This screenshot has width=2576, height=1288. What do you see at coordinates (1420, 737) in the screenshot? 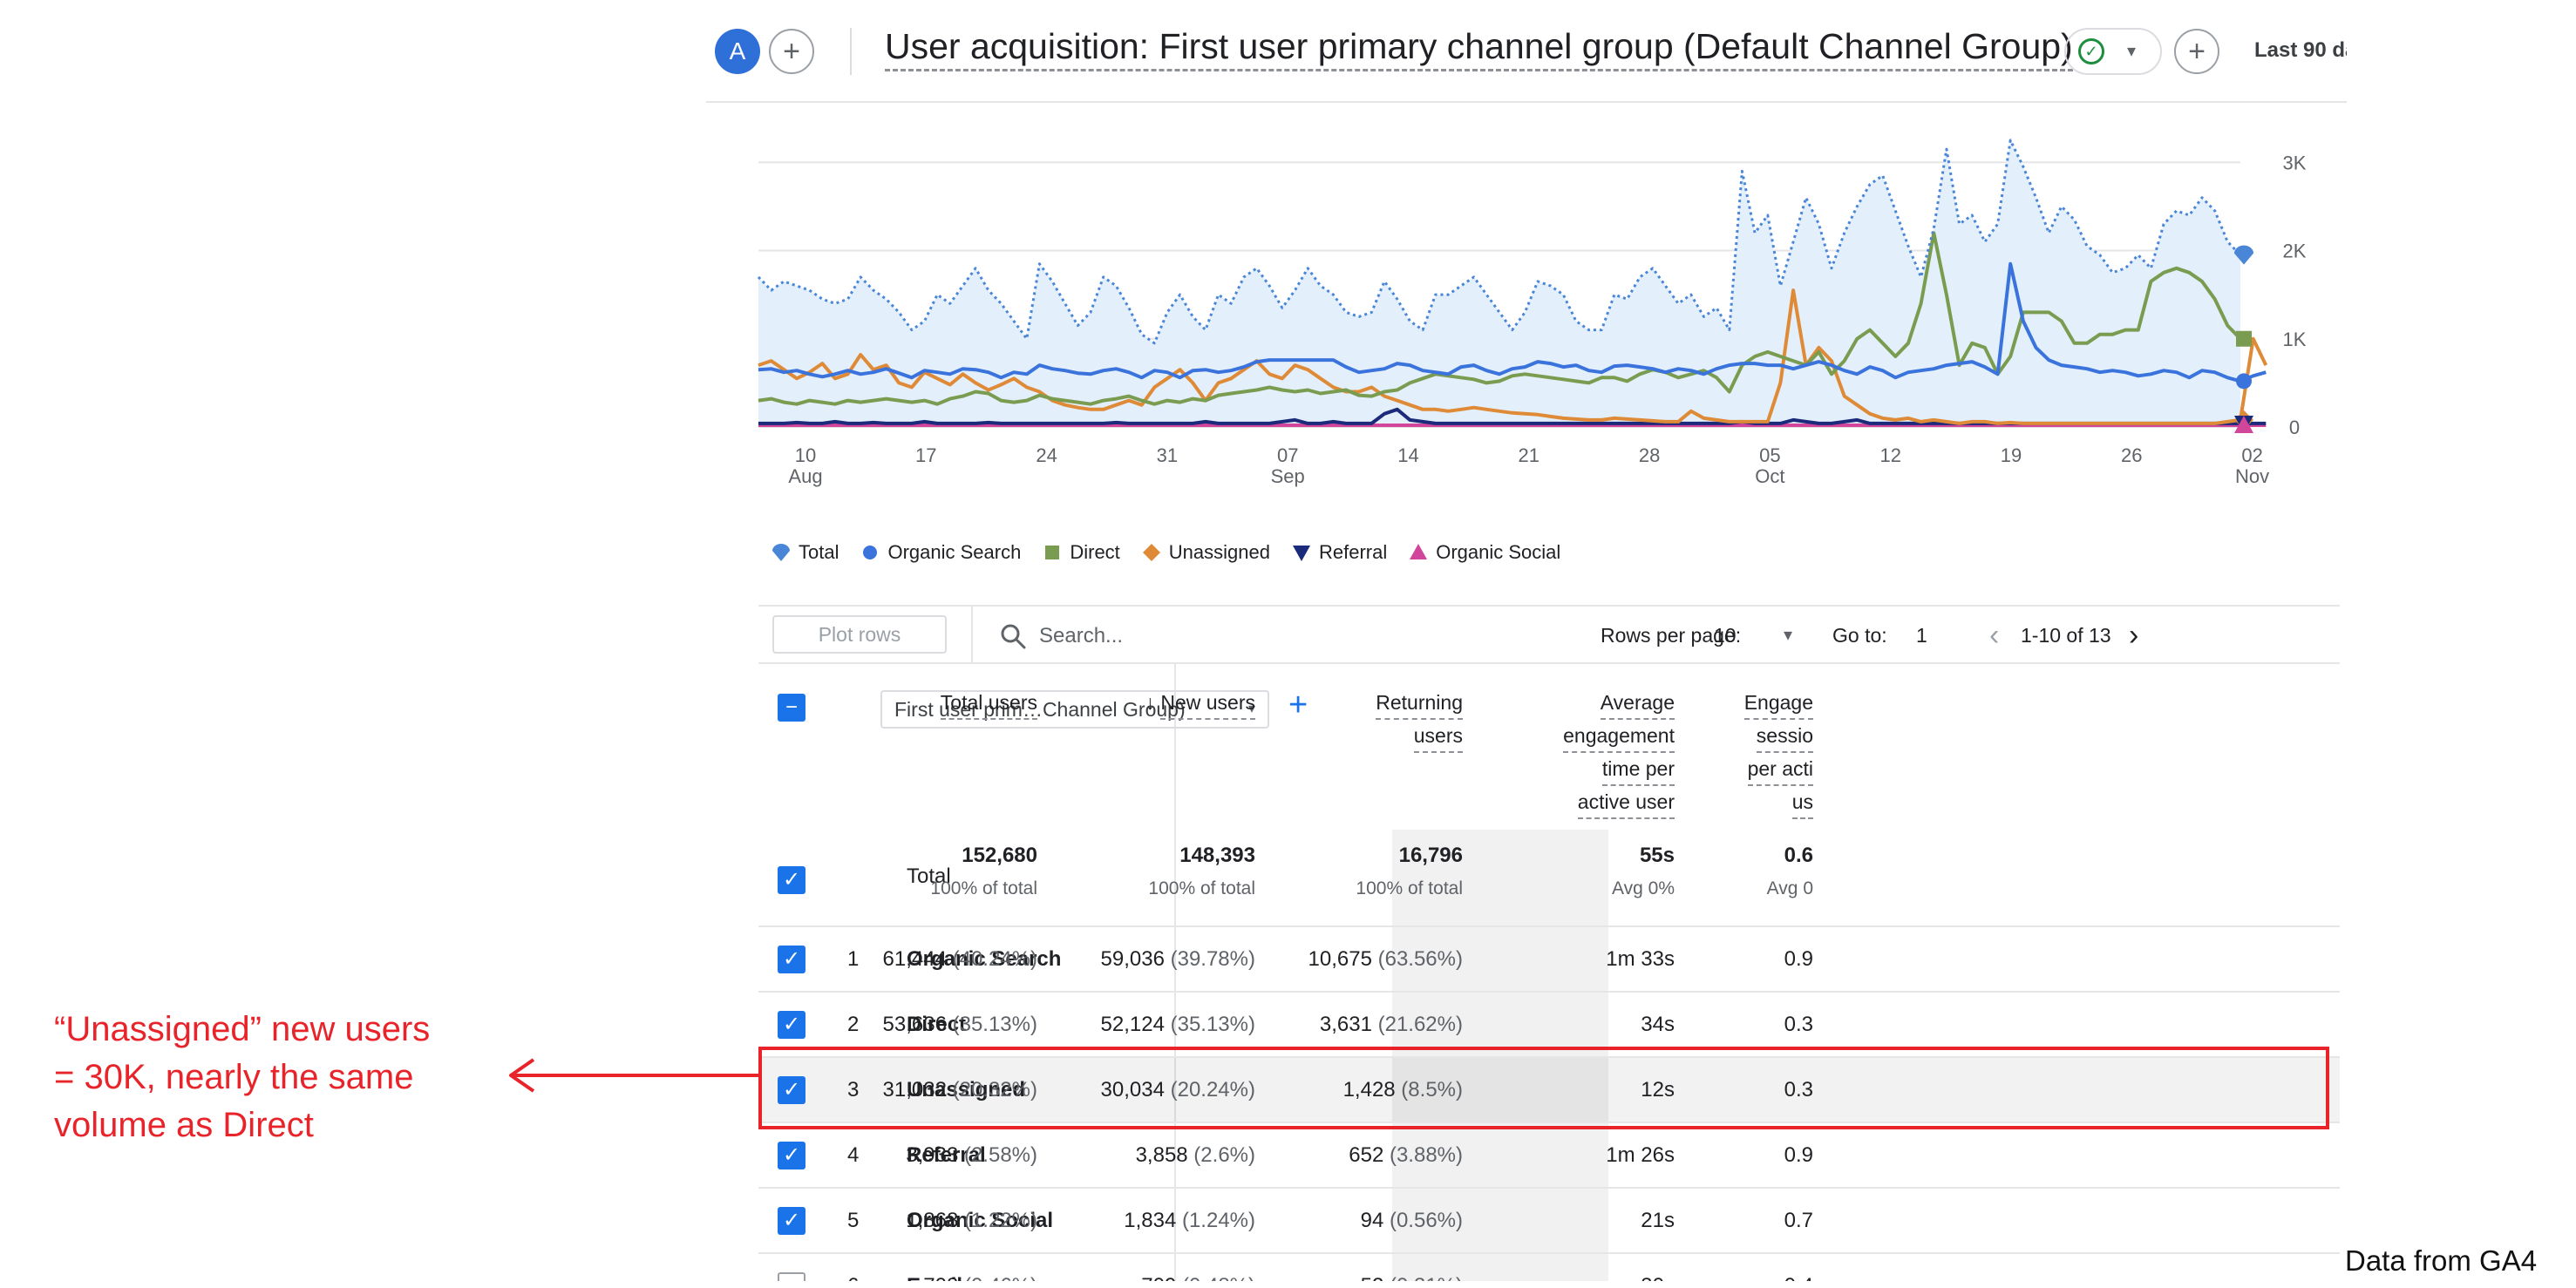
I see `metric-header-line: users` at bounding box center [1420, 737].